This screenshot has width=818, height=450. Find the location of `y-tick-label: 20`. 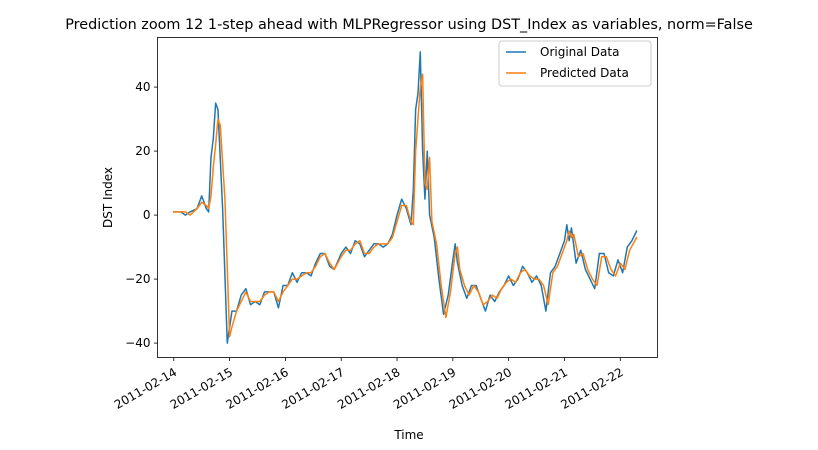

y-tick-label: 20 is located at coordinates (142, 151).